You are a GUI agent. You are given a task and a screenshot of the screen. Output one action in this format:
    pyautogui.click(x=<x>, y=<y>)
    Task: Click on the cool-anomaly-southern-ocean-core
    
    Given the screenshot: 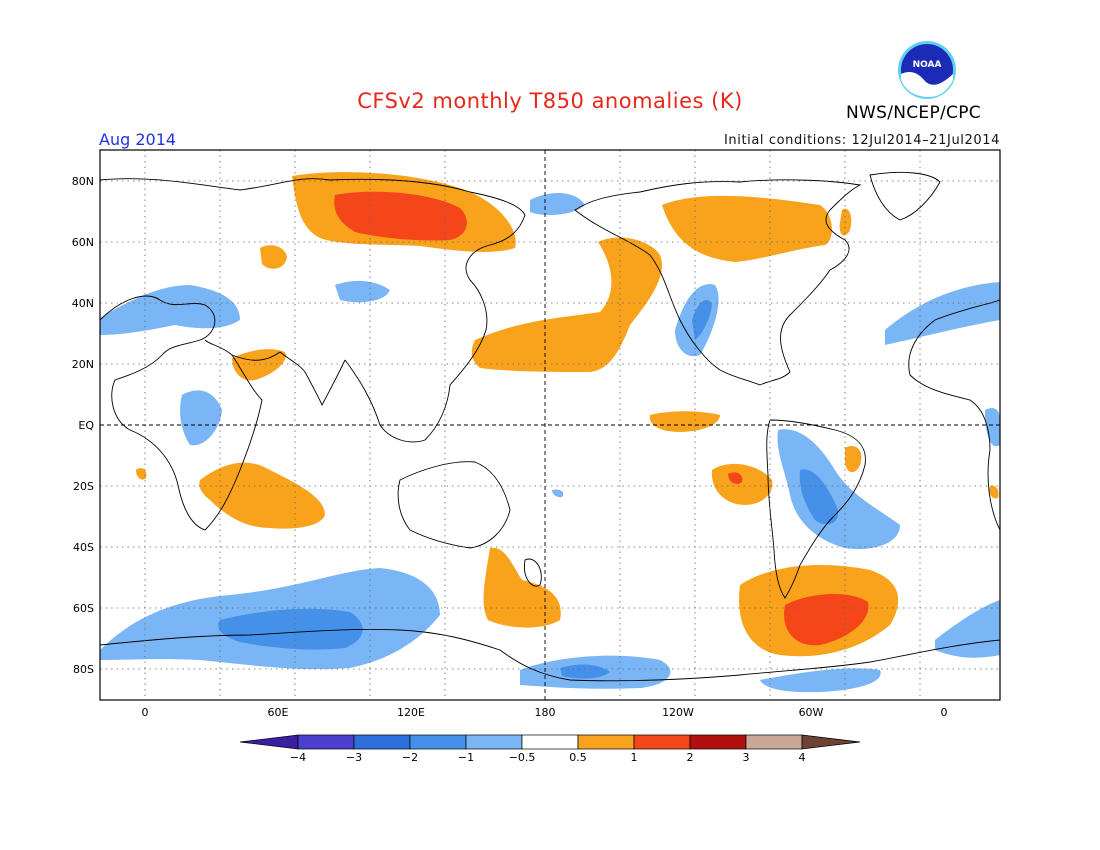 What is the action you would take?
    pyautogui.click(x=290, y=629)
    